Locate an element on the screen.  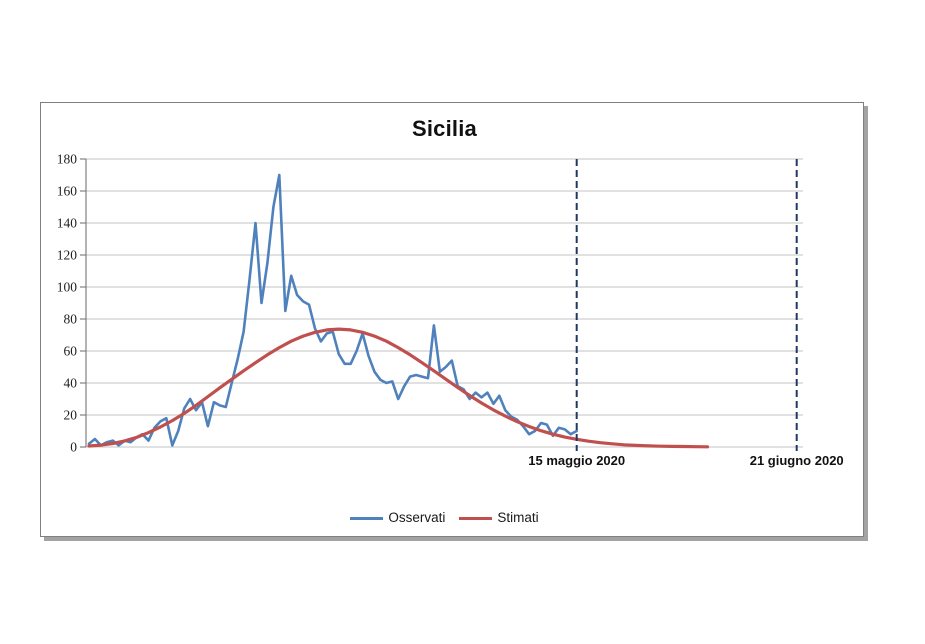
legend-item-osservati: Osservati is located at coordinates (397, 518).